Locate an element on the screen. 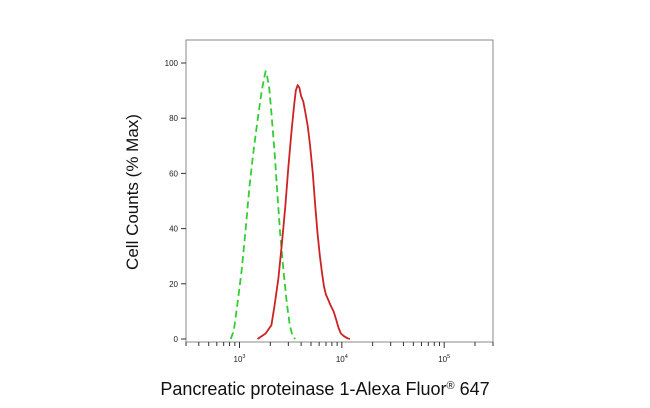 This screenshot has width=650, height=408. y-tick-label: 60 is located at coordinates (173, 173).